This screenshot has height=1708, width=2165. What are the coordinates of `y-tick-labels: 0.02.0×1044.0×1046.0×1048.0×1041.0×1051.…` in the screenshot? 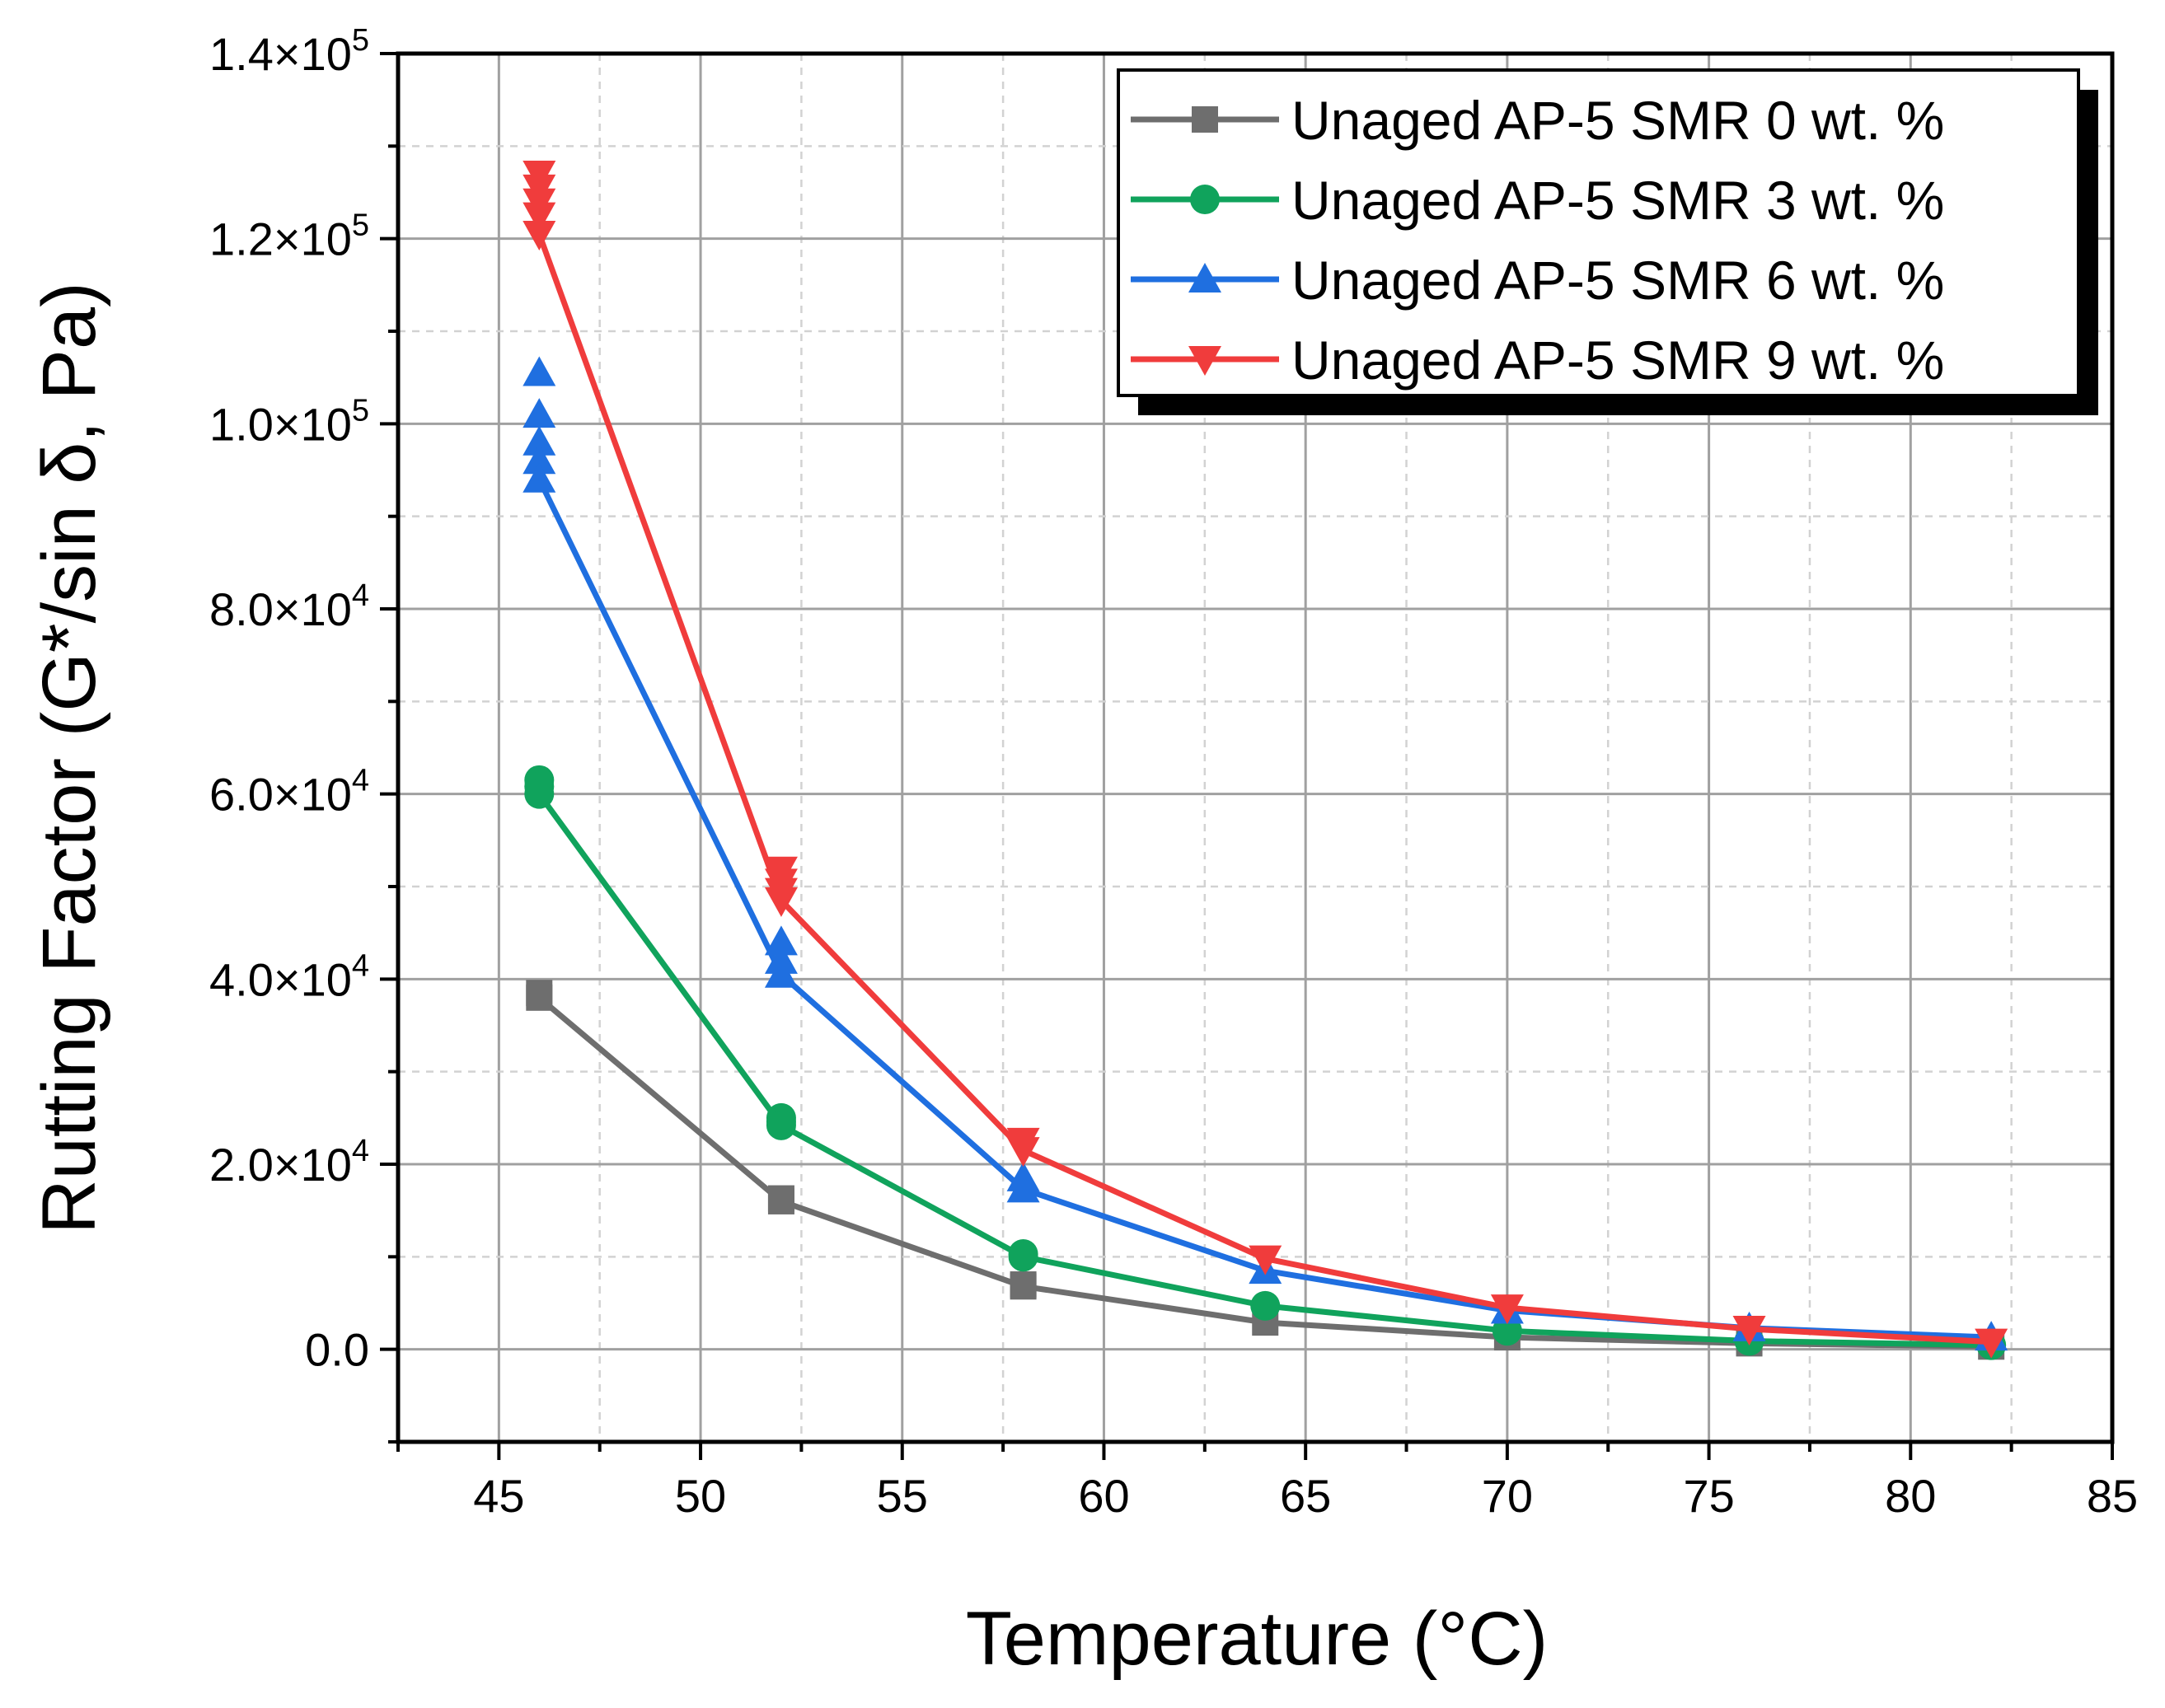 It's located at (289, 699).